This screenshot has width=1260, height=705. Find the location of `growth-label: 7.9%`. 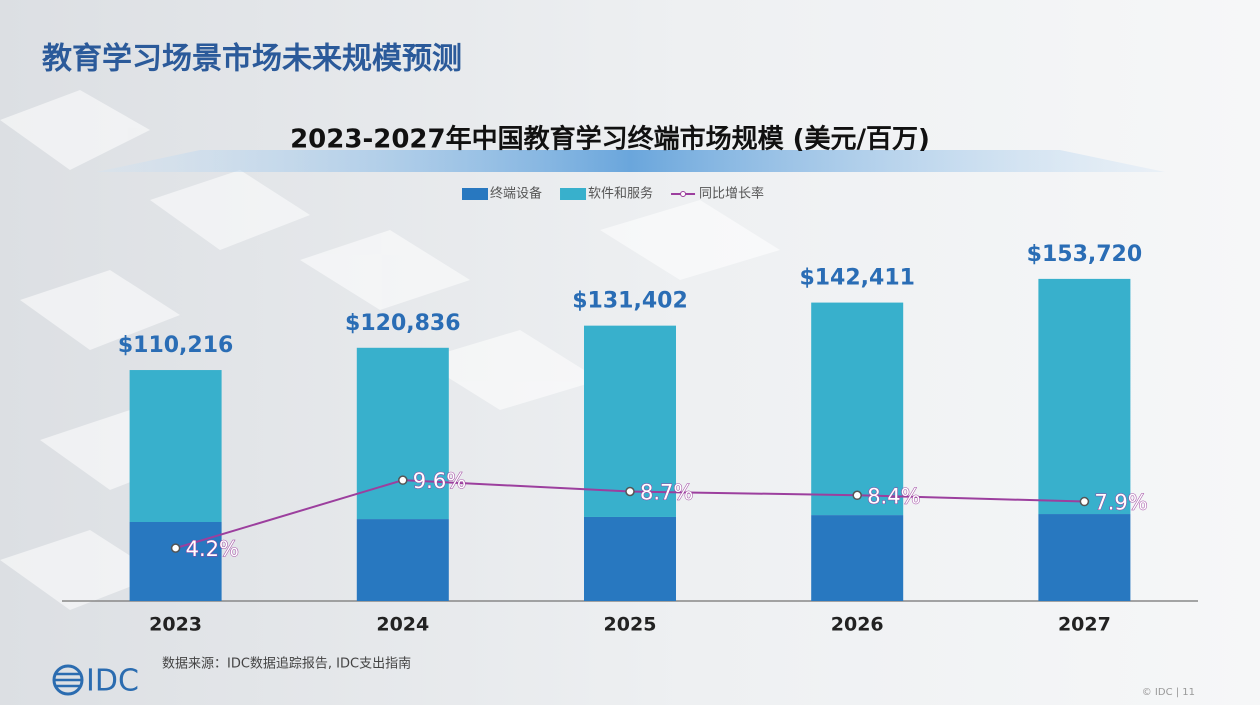

growth-label: 7.9% is located at coordinates (1120, 503).